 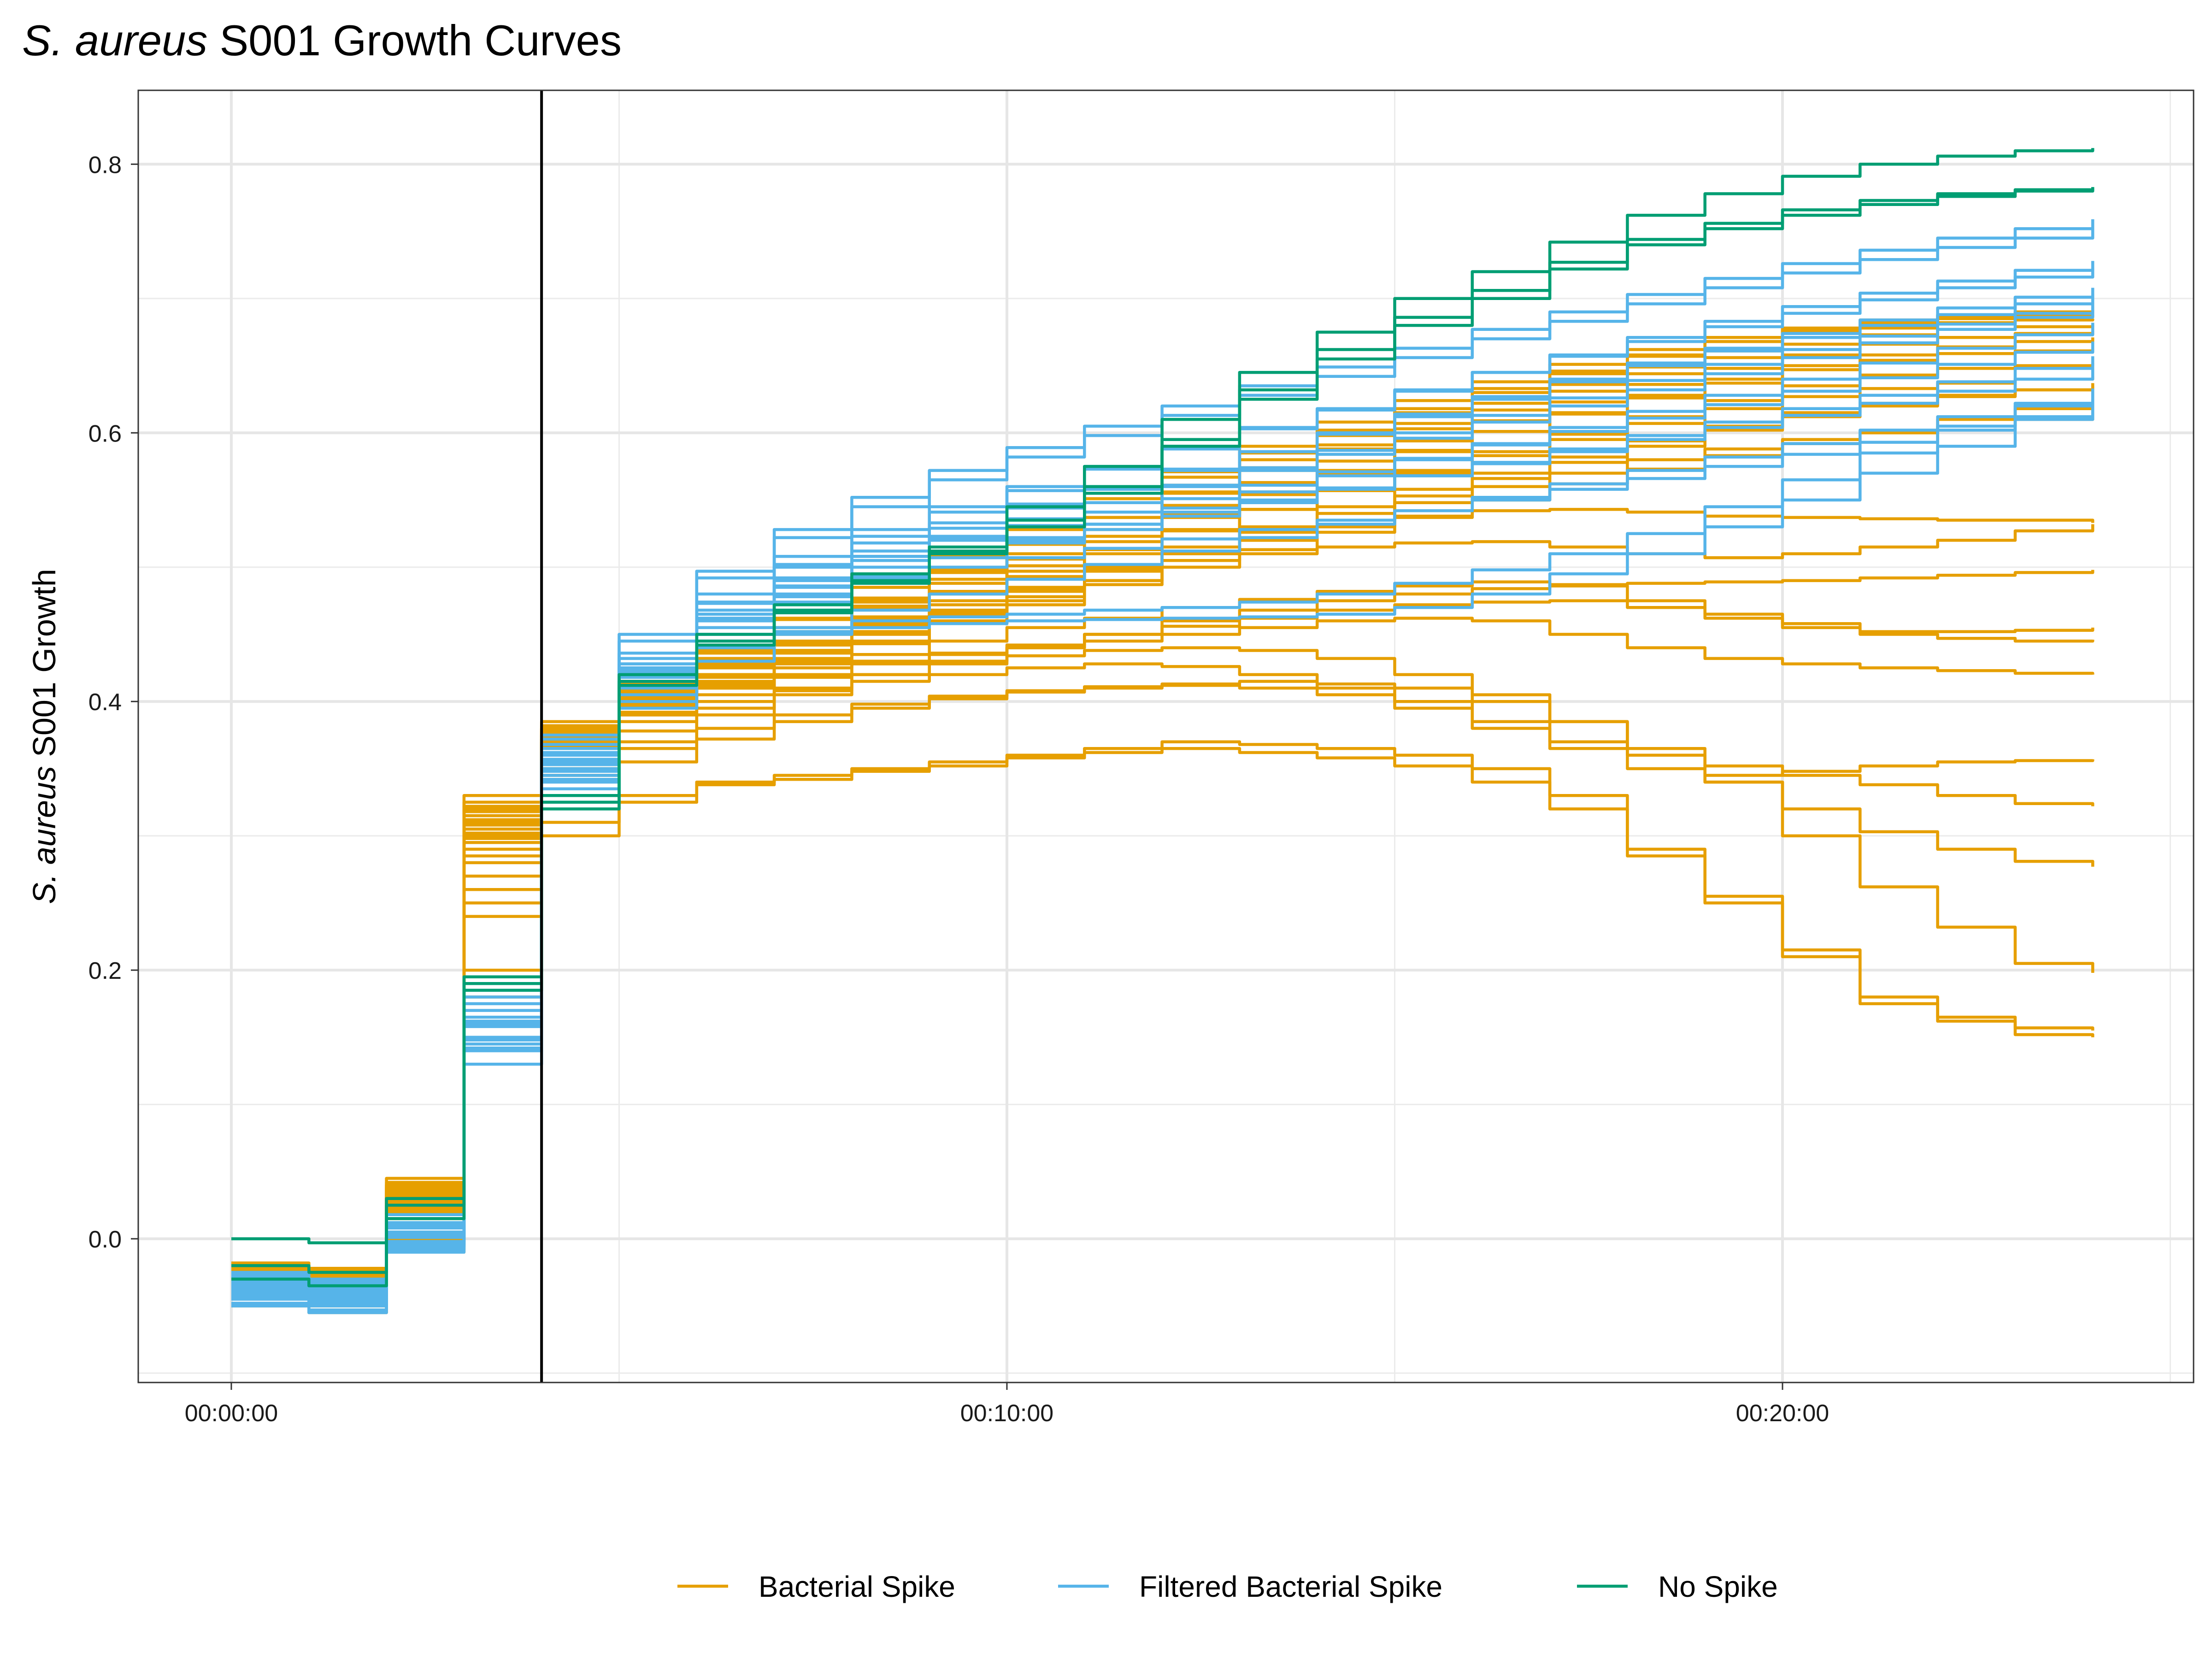 What do you see at coordinates (857, 1586) in the screenshot?
I see `legend-label: Bacterial Spike` at bounding box center [857, 1586].